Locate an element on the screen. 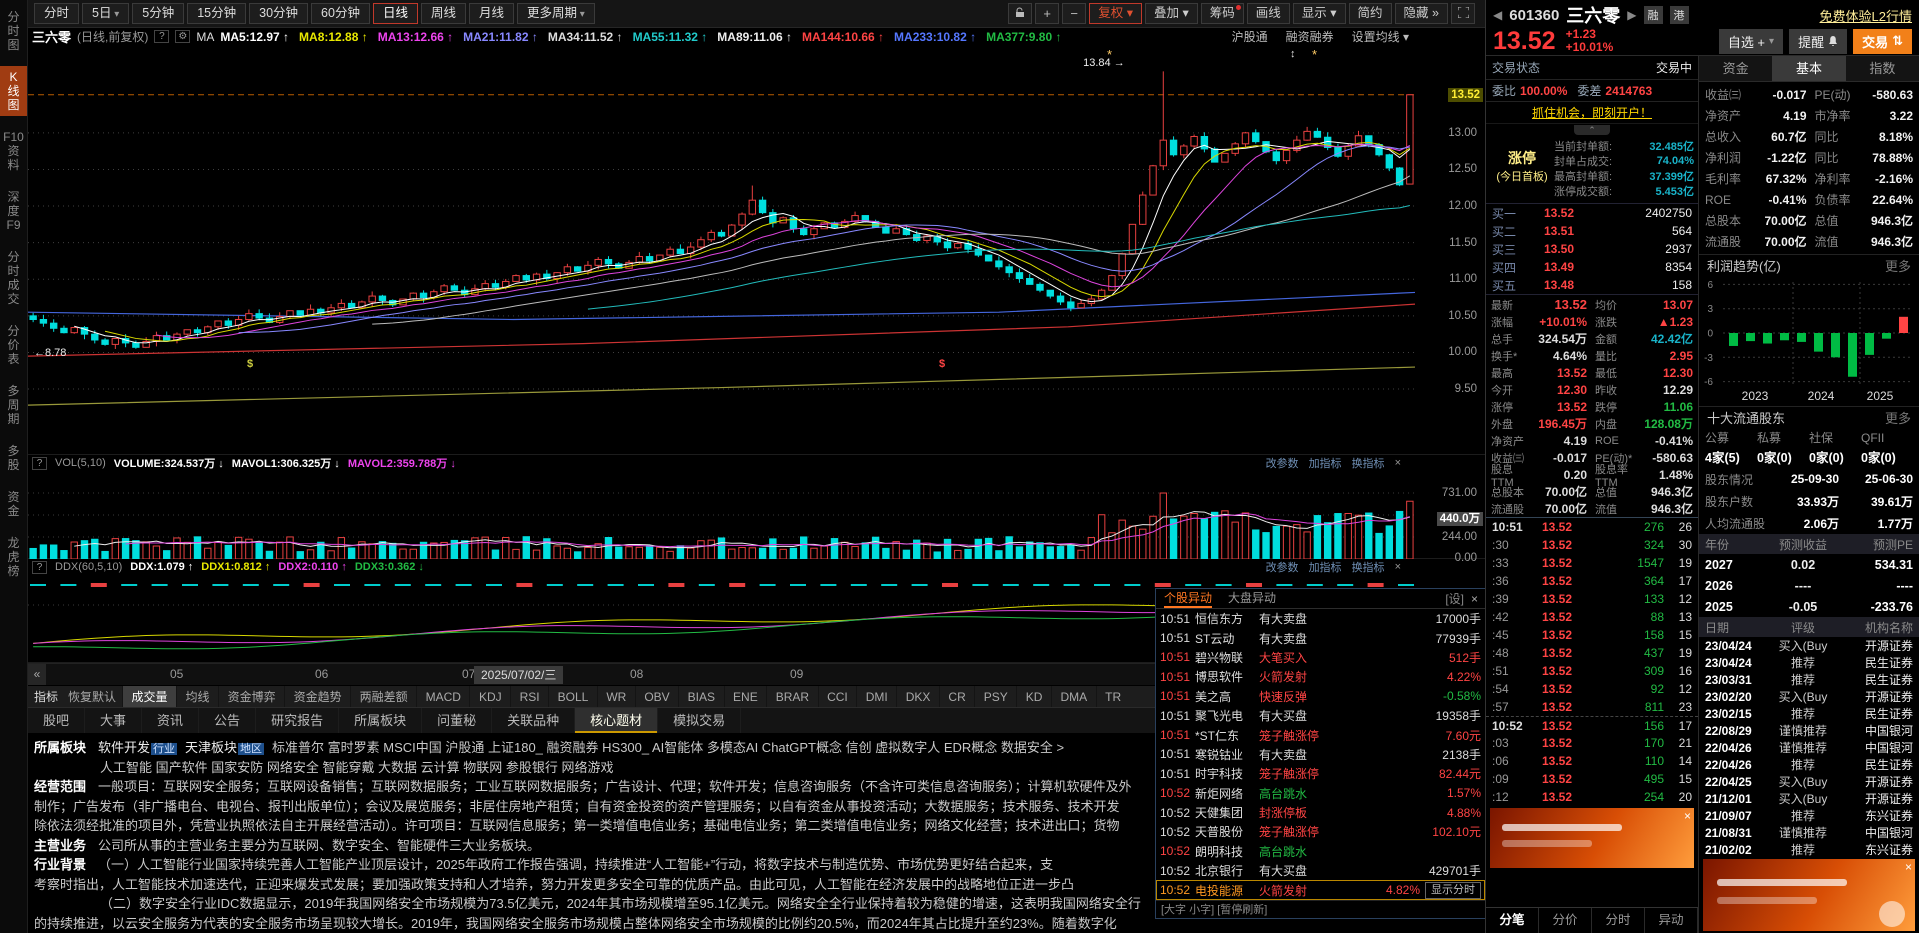 The image size is (1919, 933). tick-row: :42 13.52 88 13 is located at coordinates (1592, 617).